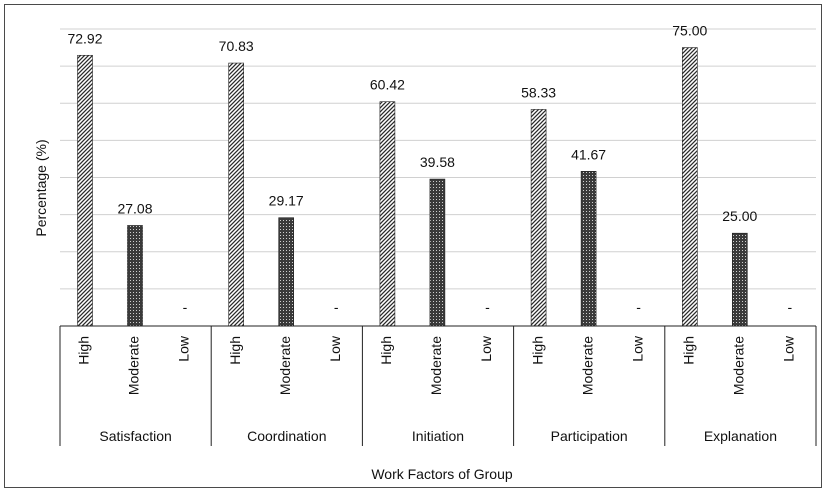  What do you see at coordinates (739, 216) in the screenshot?
I see `value-label: 25.00` at bounding box center [739, 216].